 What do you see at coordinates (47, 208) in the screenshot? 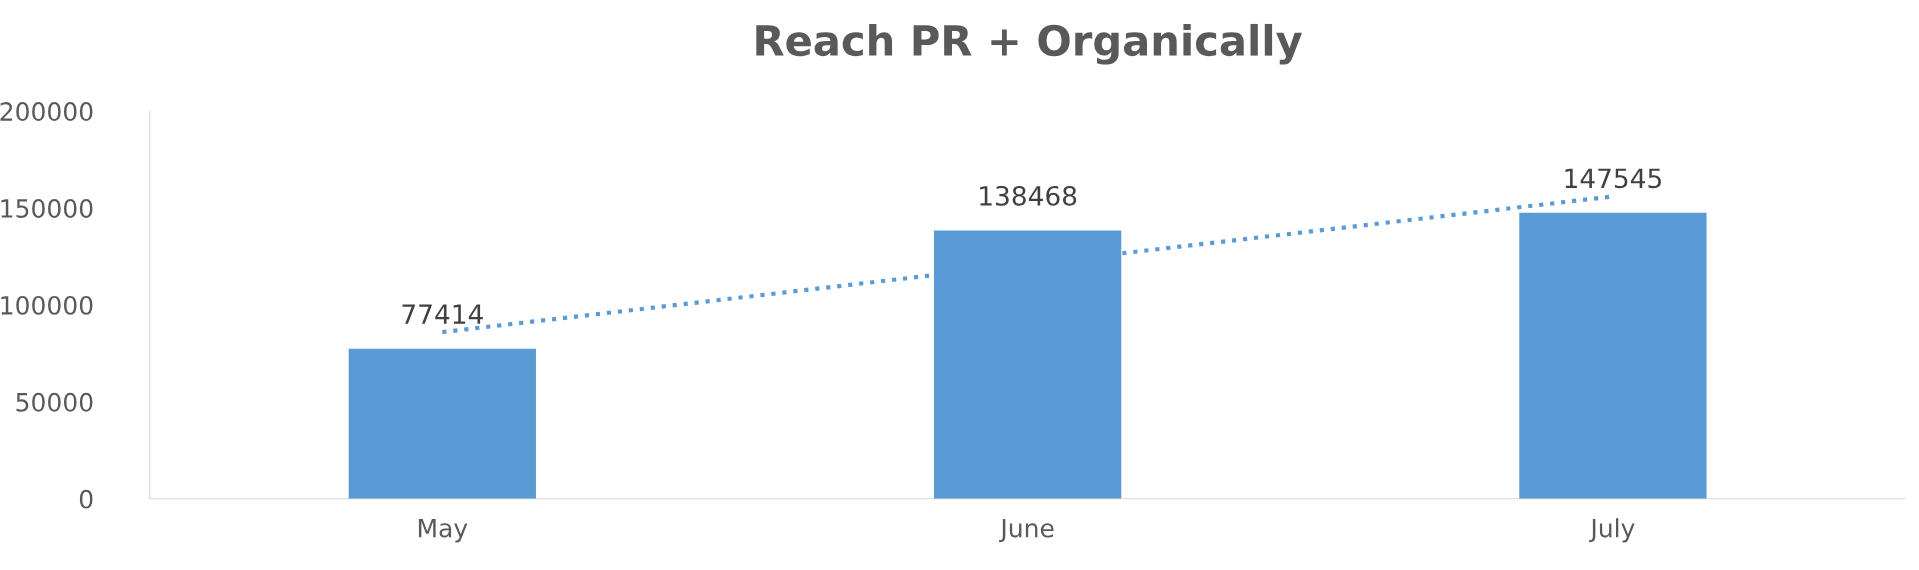
I see `y-tick-label: 150000` at bounding box center [47, 208].